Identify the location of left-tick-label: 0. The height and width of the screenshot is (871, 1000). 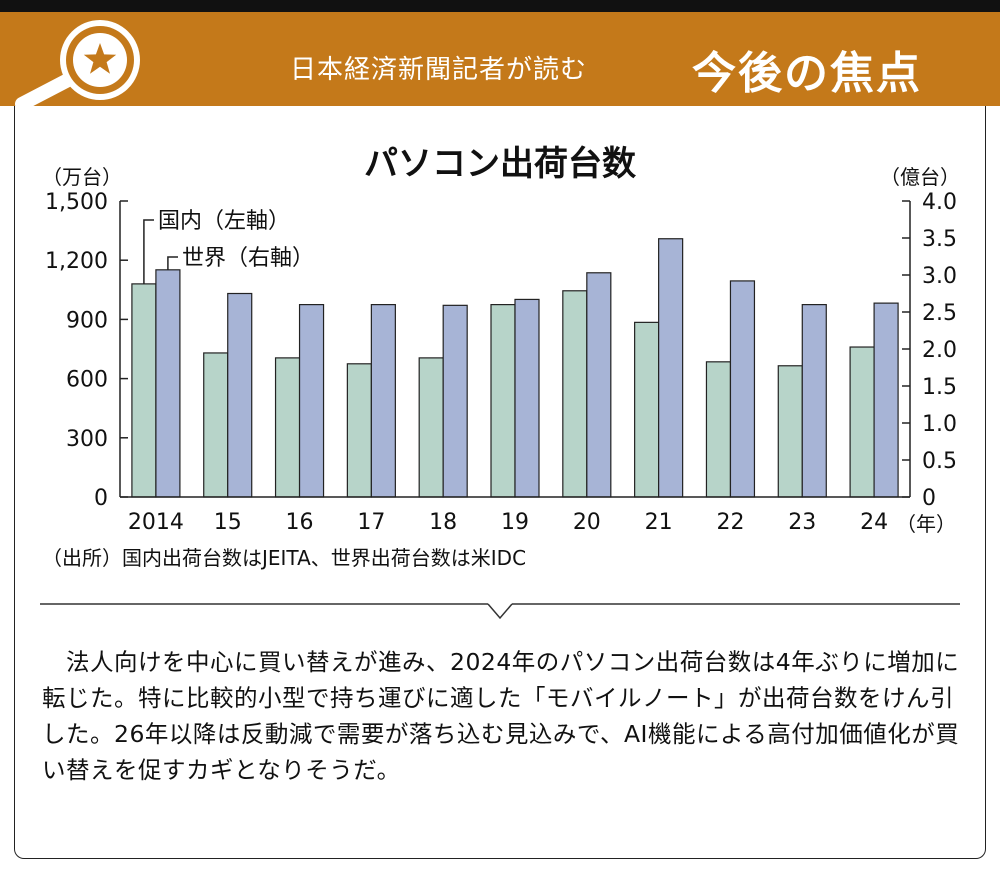
(101, 498).